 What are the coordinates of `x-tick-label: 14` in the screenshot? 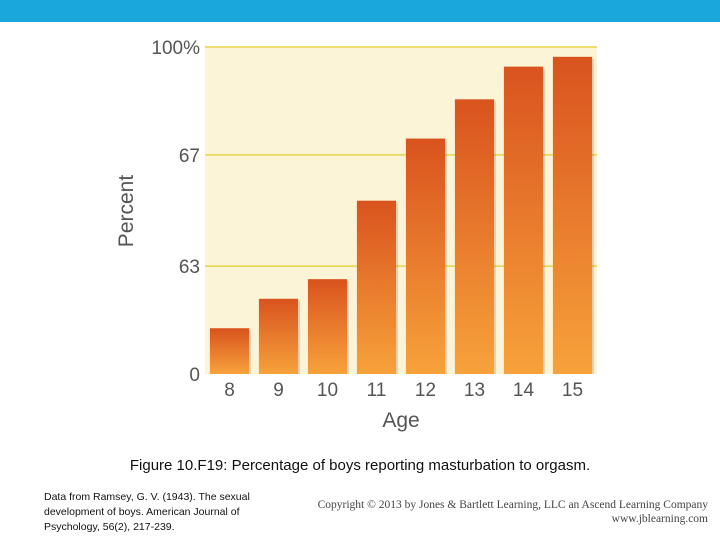 It's located at (524, 390).